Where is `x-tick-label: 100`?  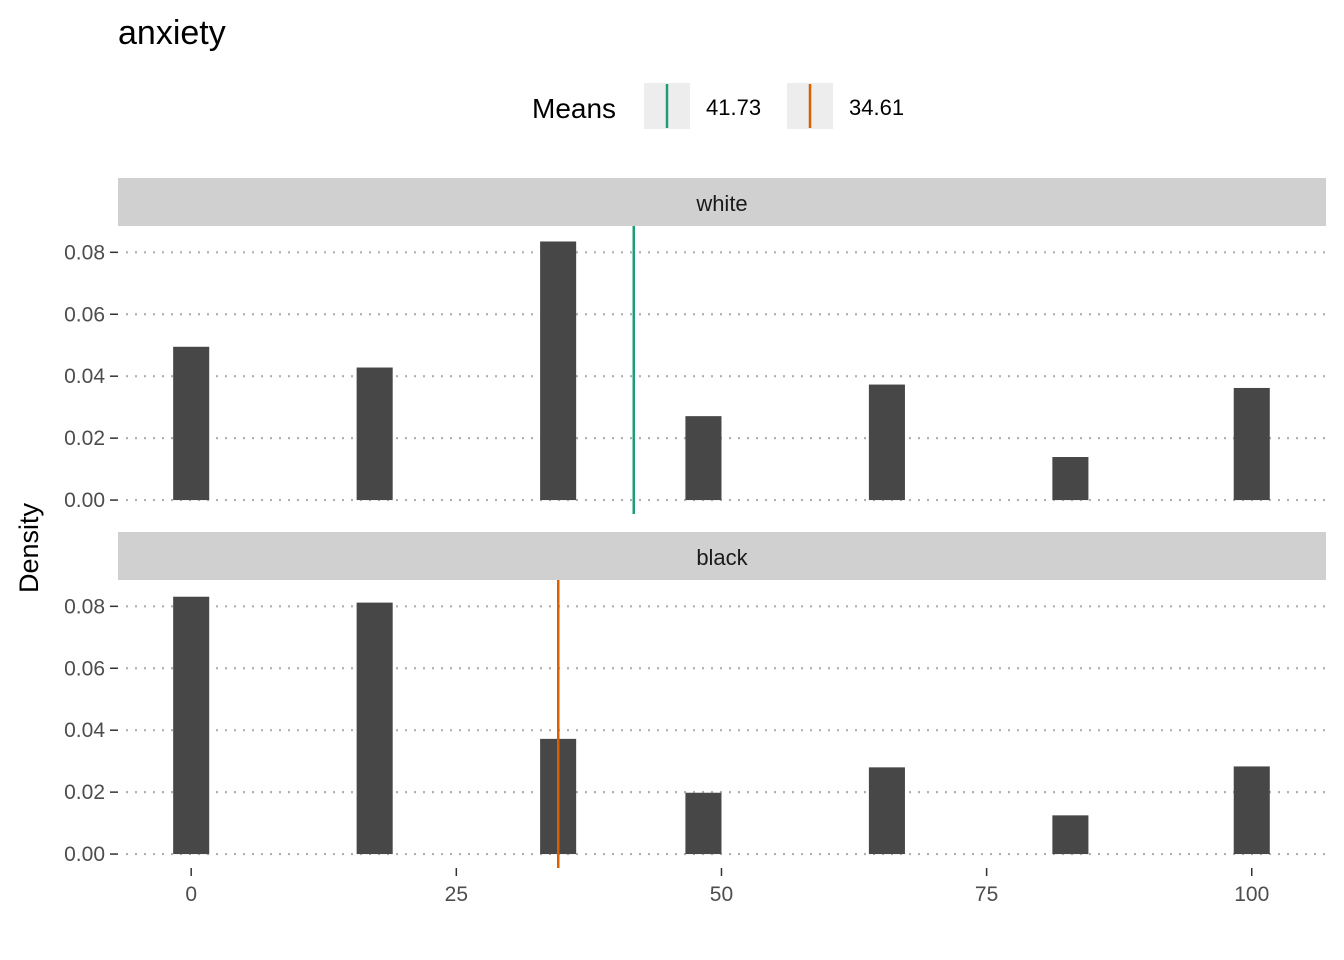
x-tick-label: 100 is located at coordinates (1251, 894).